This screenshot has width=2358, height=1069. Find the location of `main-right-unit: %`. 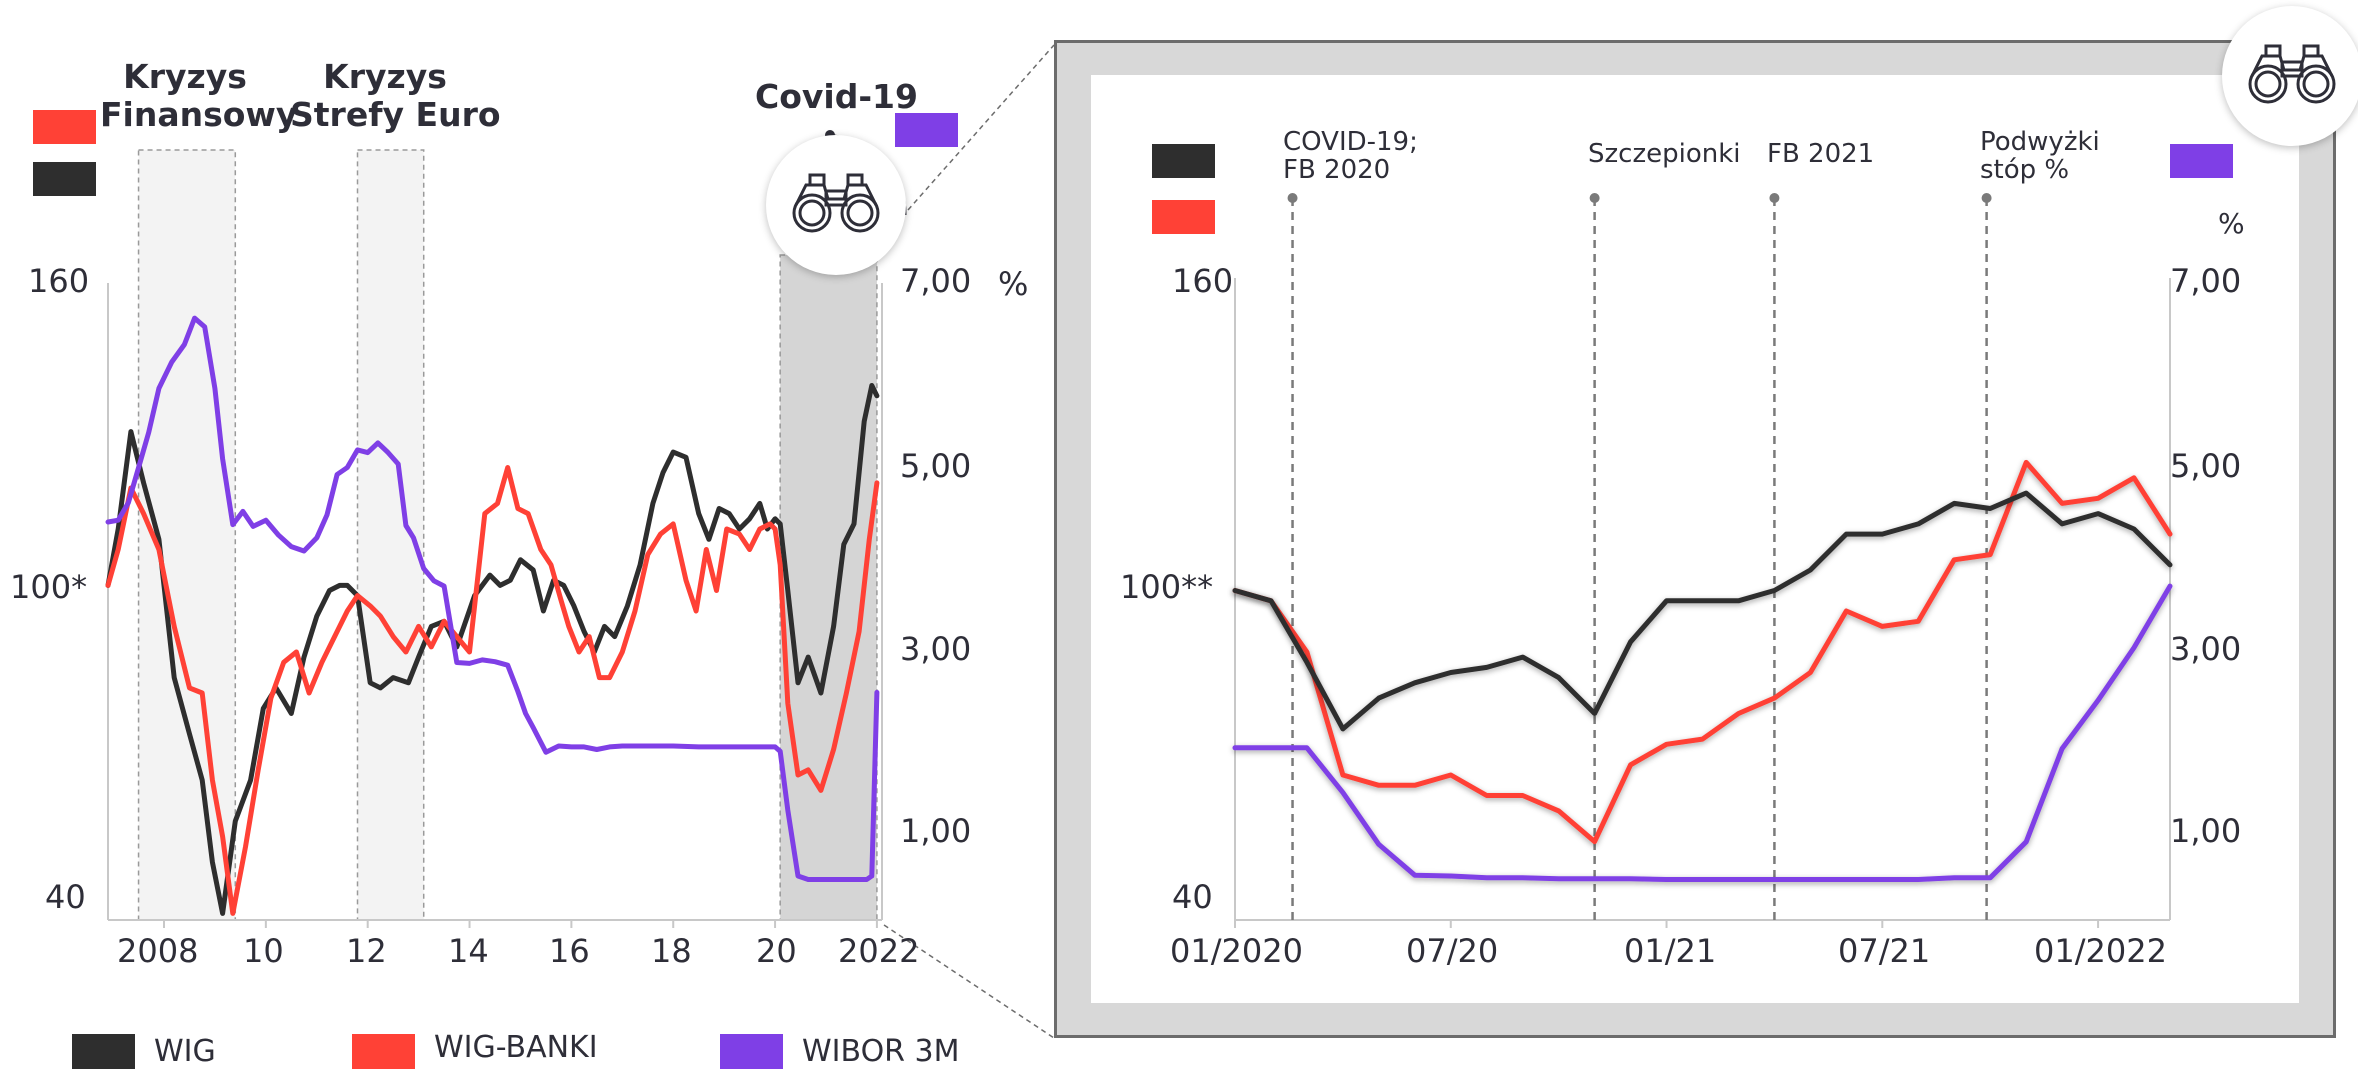

main-right-unit: % is located at coordinates (1013, 284).